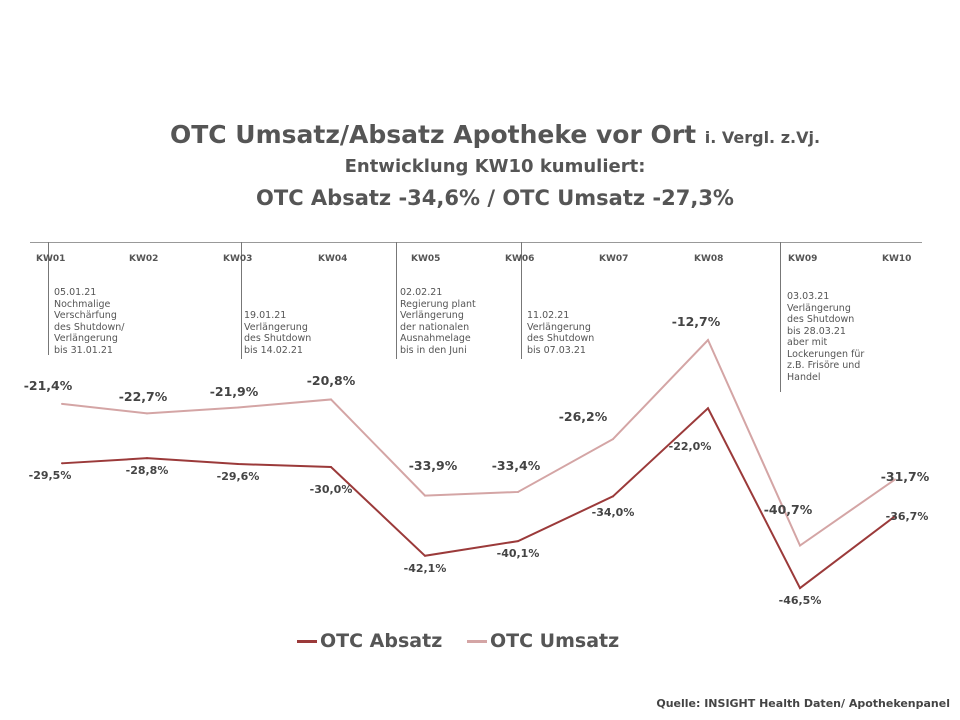 This screenshot has height=720, width=960. I want to click on data-label: -21,9%, so click(234, 391).